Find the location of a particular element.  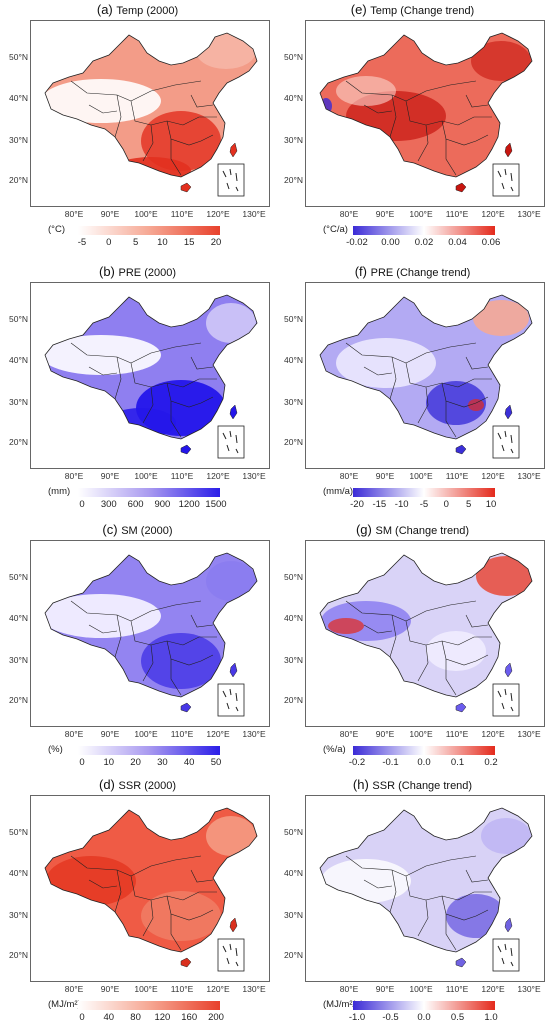

panel-title: (e) Temp (Change trend) is located at coordinates (412, 9).